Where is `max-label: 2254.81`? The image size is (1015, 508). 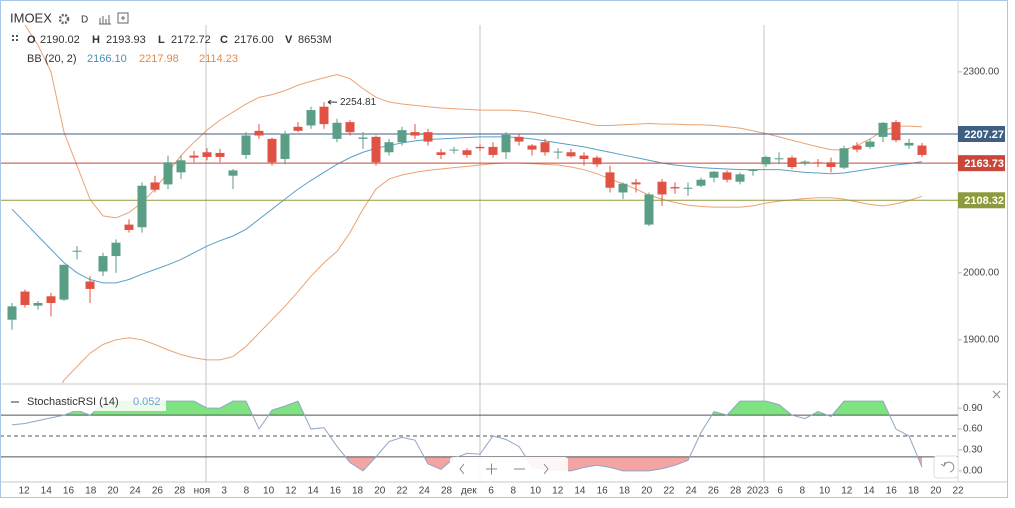
max-label: 2254.81 is located at coordinates (358, 102).